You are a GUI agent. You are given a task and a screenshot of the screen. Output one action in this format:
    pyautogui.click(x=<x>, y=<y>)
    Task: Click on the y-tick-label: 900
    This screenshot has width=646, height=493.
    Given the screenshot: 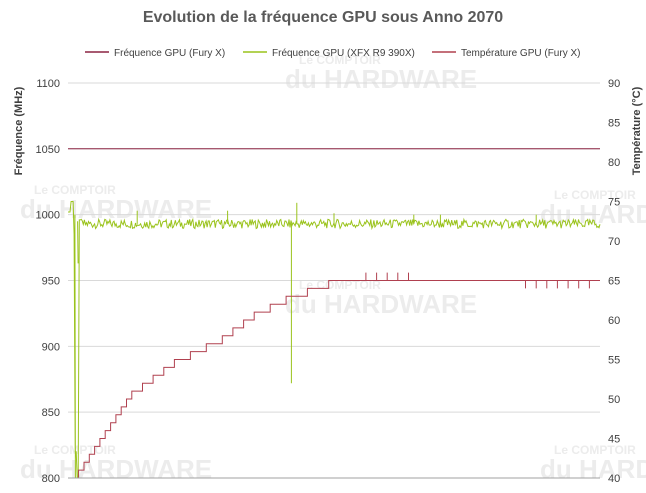 What is the action you would take?
    pyautogui.click(x=51, y=347)
    